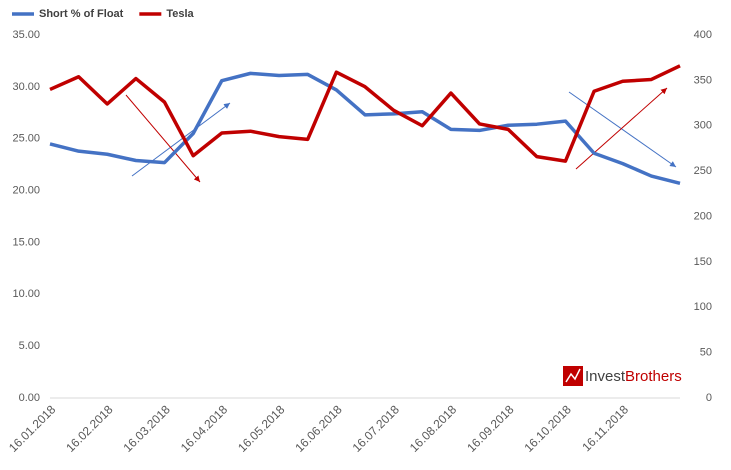  I want to click on x-tick-label: 16.11.2018, so click(605, 428).